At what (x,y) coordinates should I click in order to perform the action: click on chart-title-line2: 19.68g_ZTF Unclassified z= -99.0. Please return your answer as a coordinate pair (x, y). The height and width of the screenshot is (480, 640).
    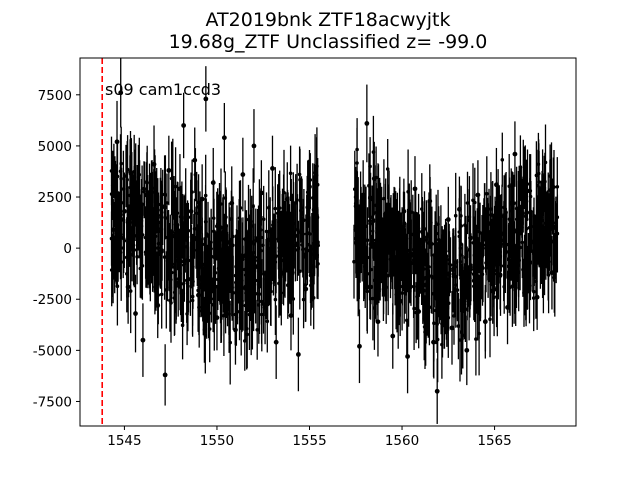
    Looking at the image, I should click on (328, 42).